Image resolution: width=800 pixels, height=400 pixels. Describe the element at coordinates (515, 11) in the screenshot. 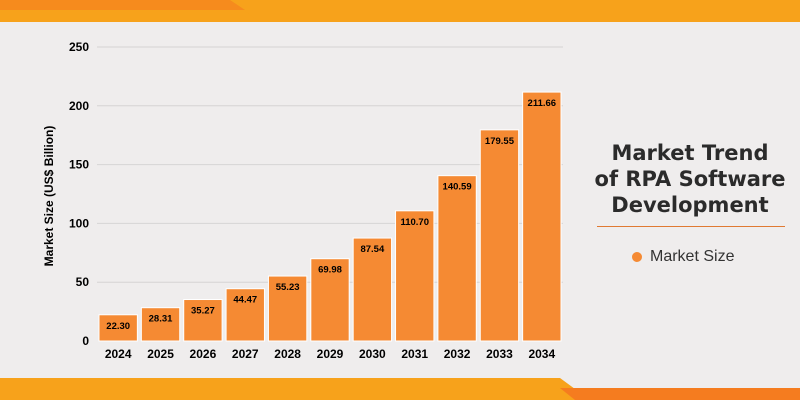

I see `top-band-right` at that location.